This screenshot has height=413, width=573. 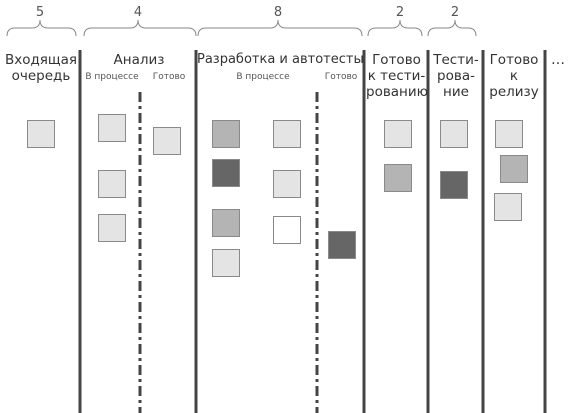 What do you see at coordinates (395, 28) in the screenshot?
I see `wip-bracket-ready-test` at bounding box center [395, 28].